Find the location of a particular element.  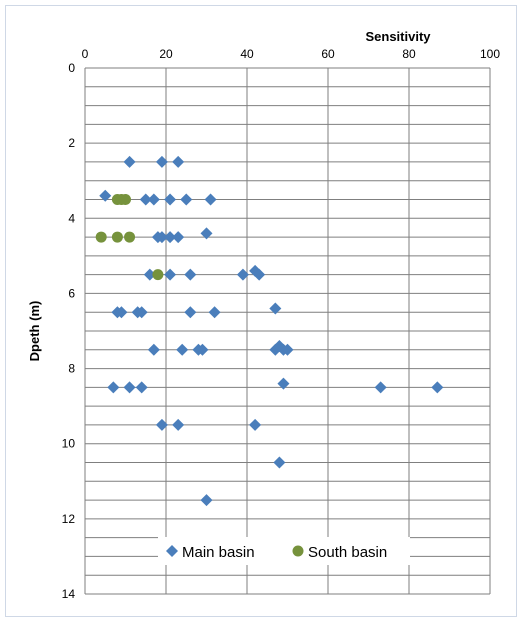

y-tick-label: 10 is located at coordinates (69, 444).